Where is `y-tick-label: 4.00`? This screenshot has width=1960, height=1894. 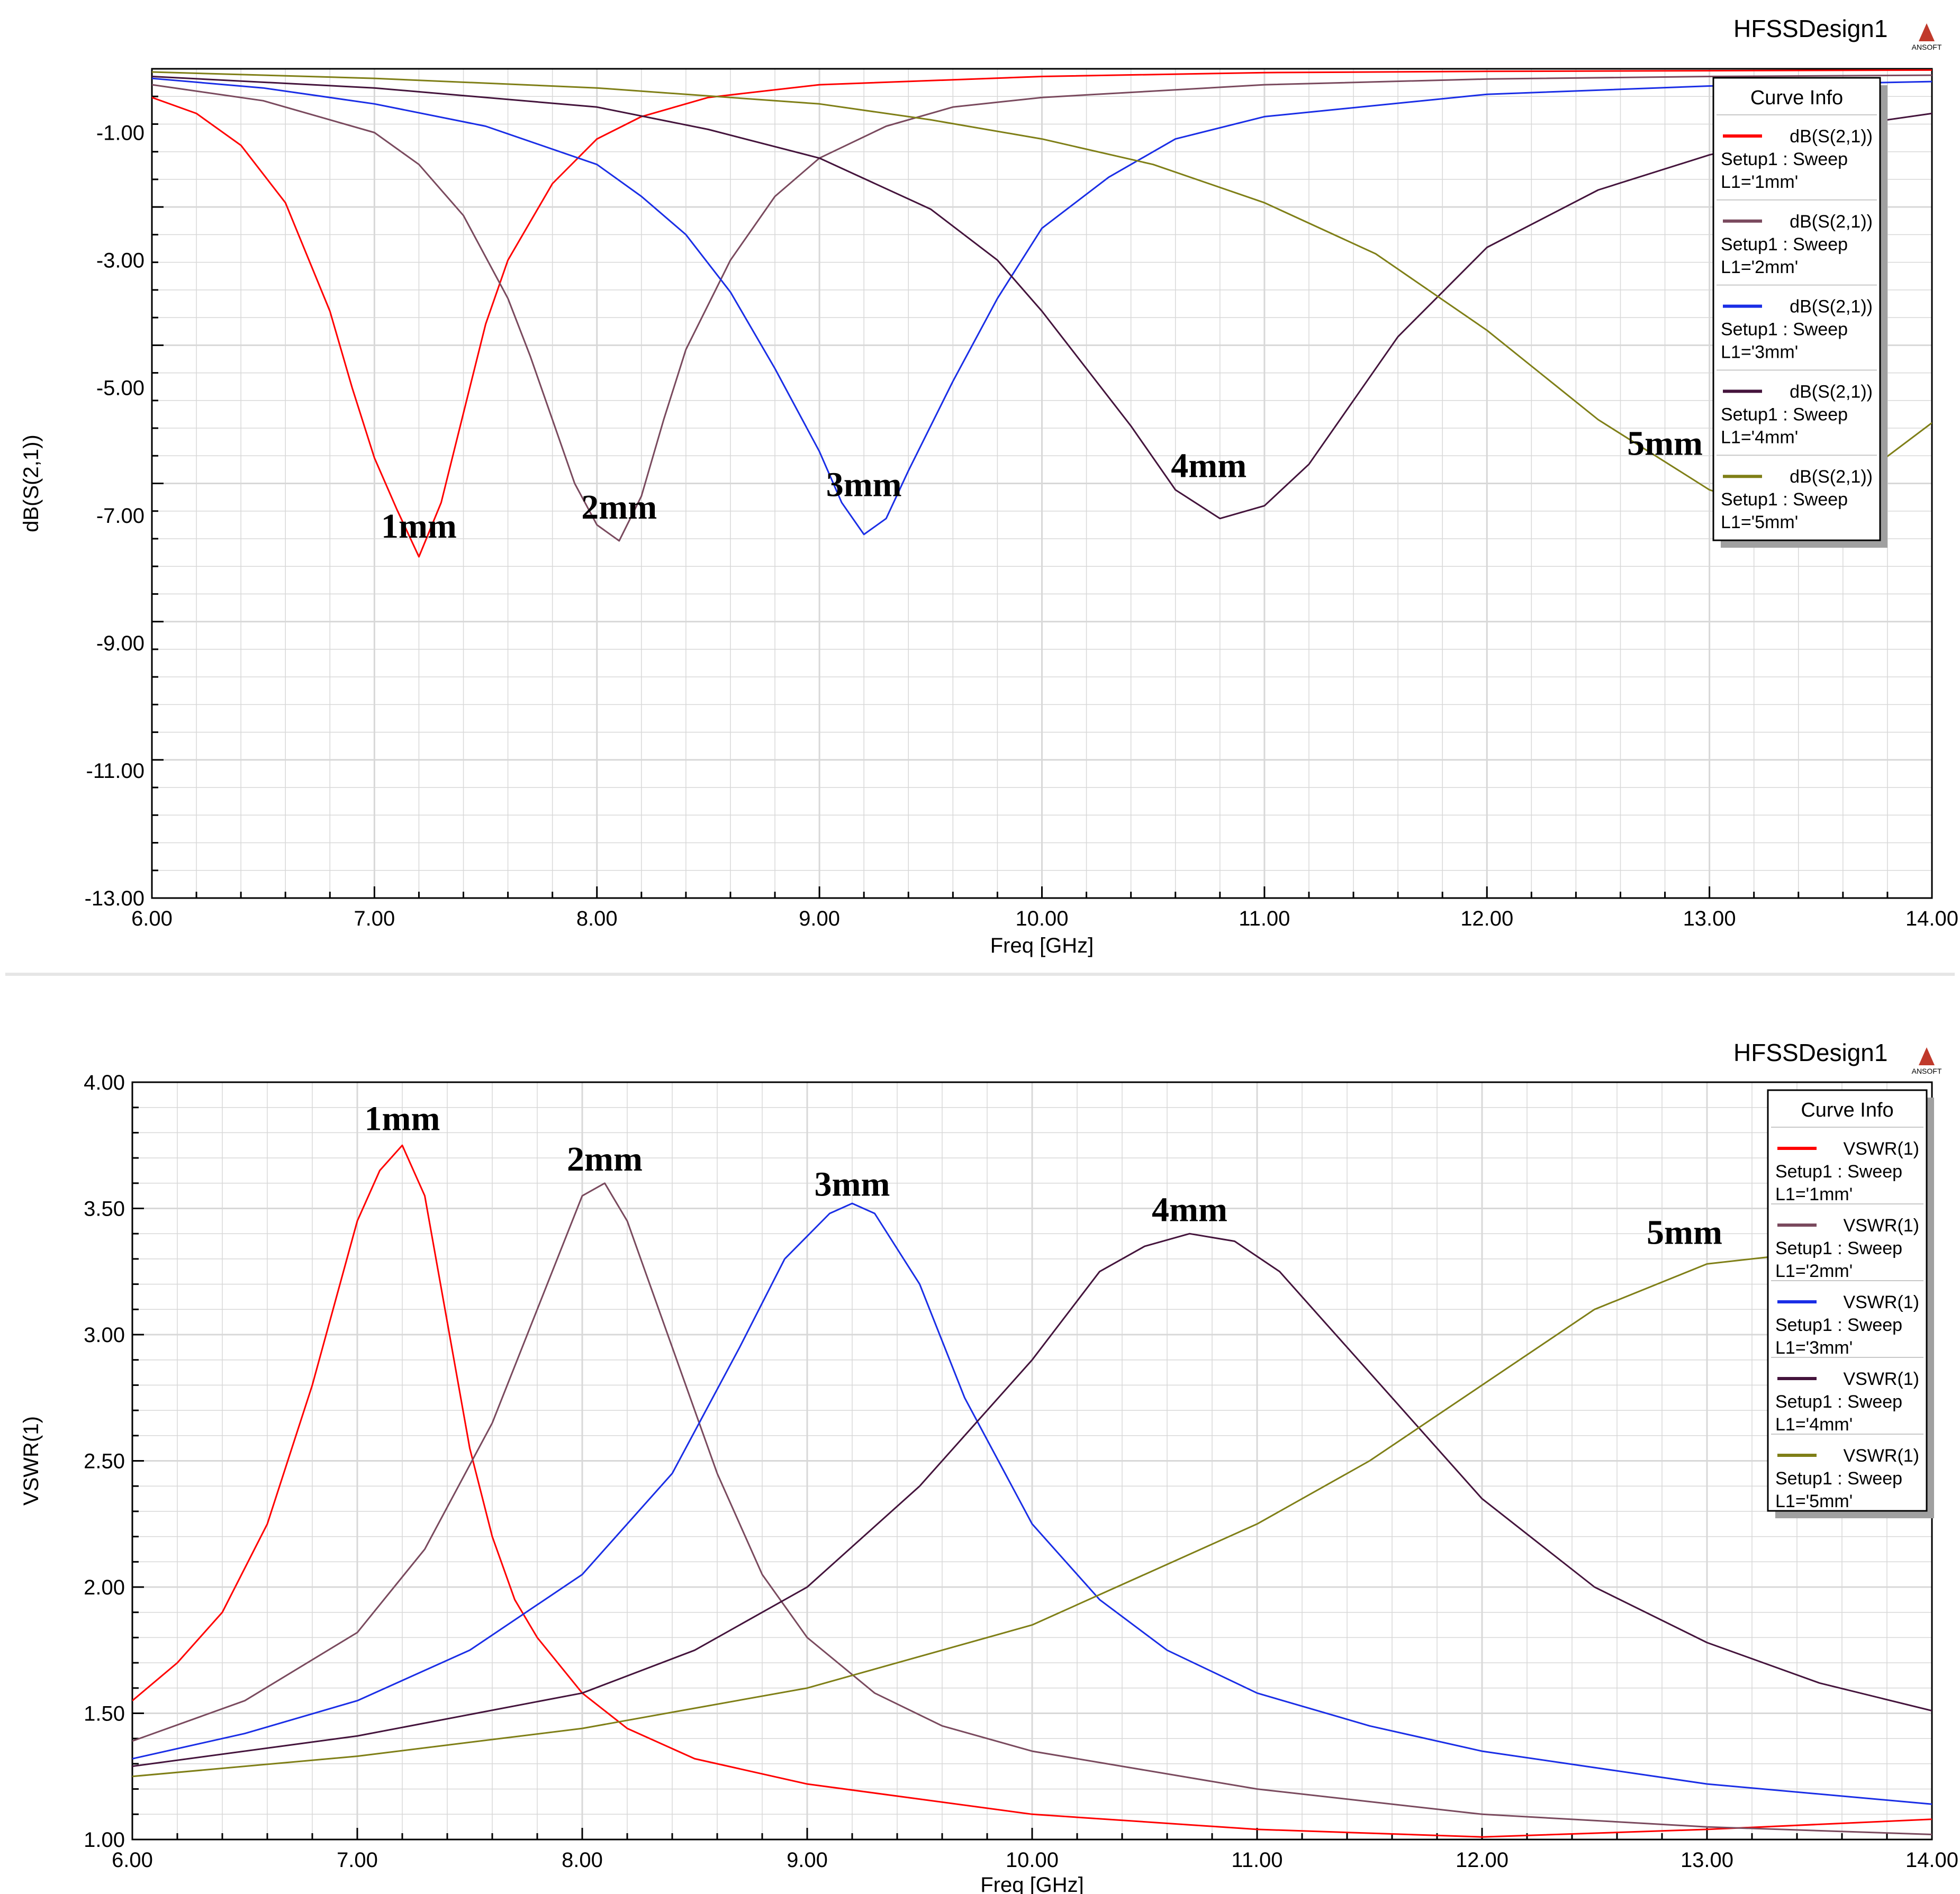 y-tick-label: 4.00 is located at coordinates (104, 1082).